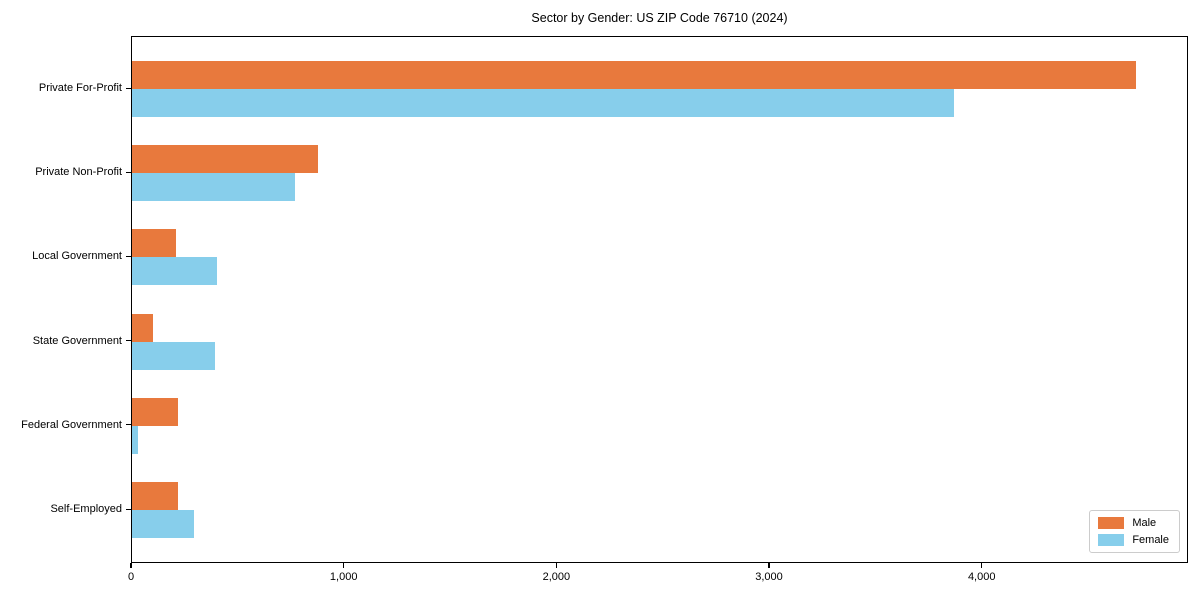  Describe the element at coordinates (80, 88) in the screenshot. I see `y-axis-label: Private For-Profit` at that location.